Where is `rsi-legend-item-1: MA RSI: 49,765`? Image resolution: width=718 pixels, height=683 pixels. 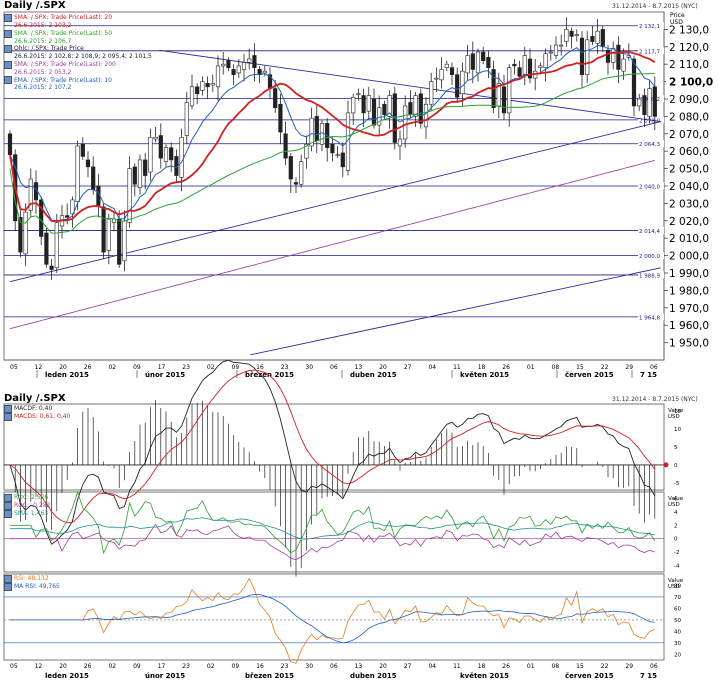
rsi-legend-item-1: MA RSI: 49,765 is located at coordinates (32, 587).